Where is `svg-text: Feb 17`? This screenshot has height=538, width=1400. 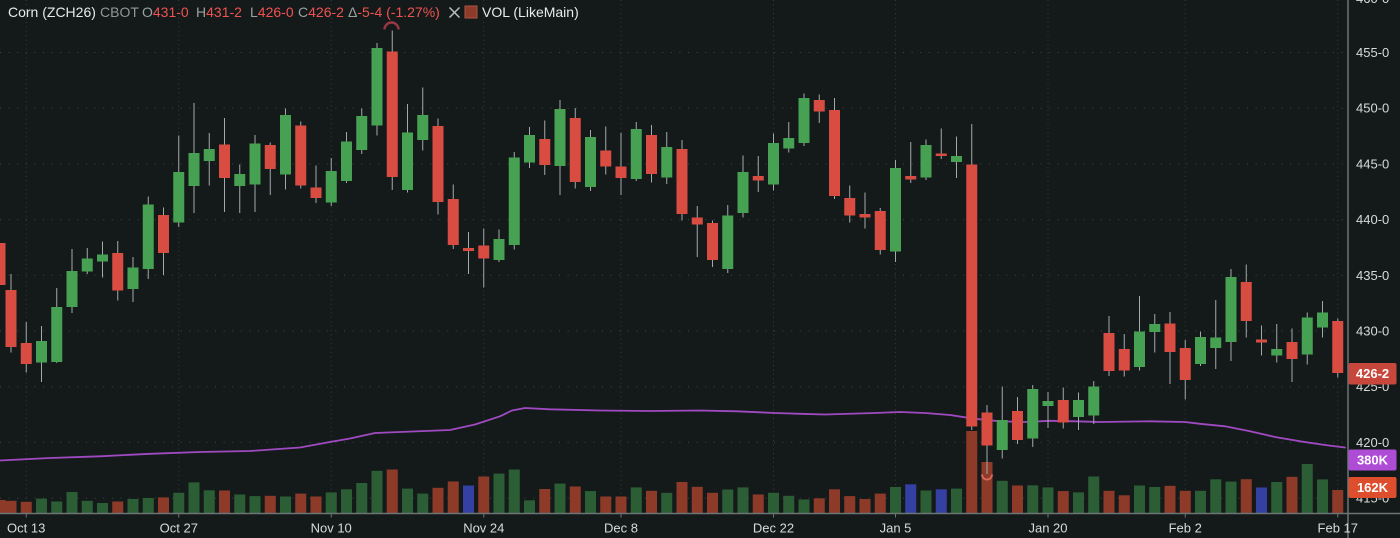
svg-text: Feb 17 is located at coordinates (1338, 528).